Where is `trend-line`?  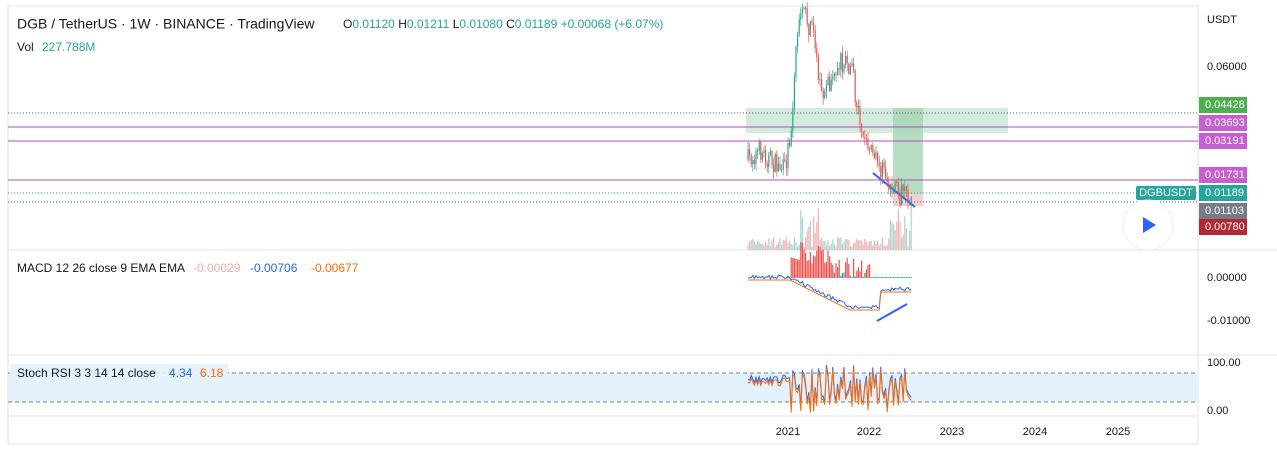
trend-line is located at coordinates (892, 312).